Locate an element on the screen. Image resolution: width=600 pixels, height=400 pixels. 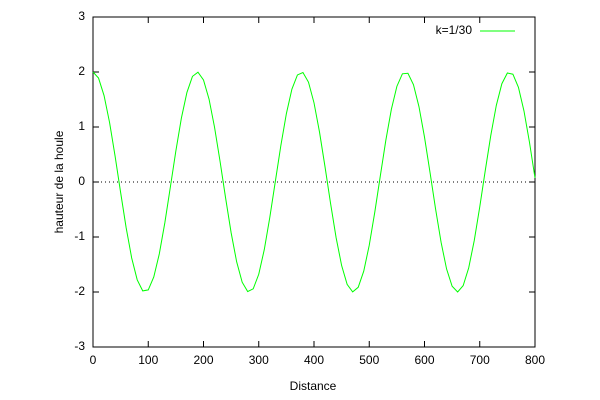
y-tick-label: -1 is located at coordinates (79, 236).